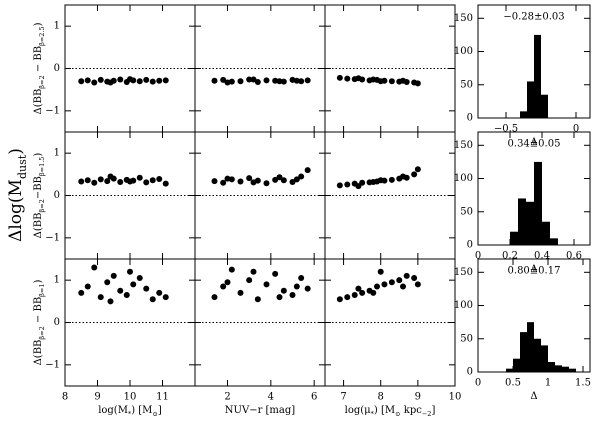 The height and width of the screenshot is (422, 600). I want to click on label-part: log(μ, so click(358, 410).